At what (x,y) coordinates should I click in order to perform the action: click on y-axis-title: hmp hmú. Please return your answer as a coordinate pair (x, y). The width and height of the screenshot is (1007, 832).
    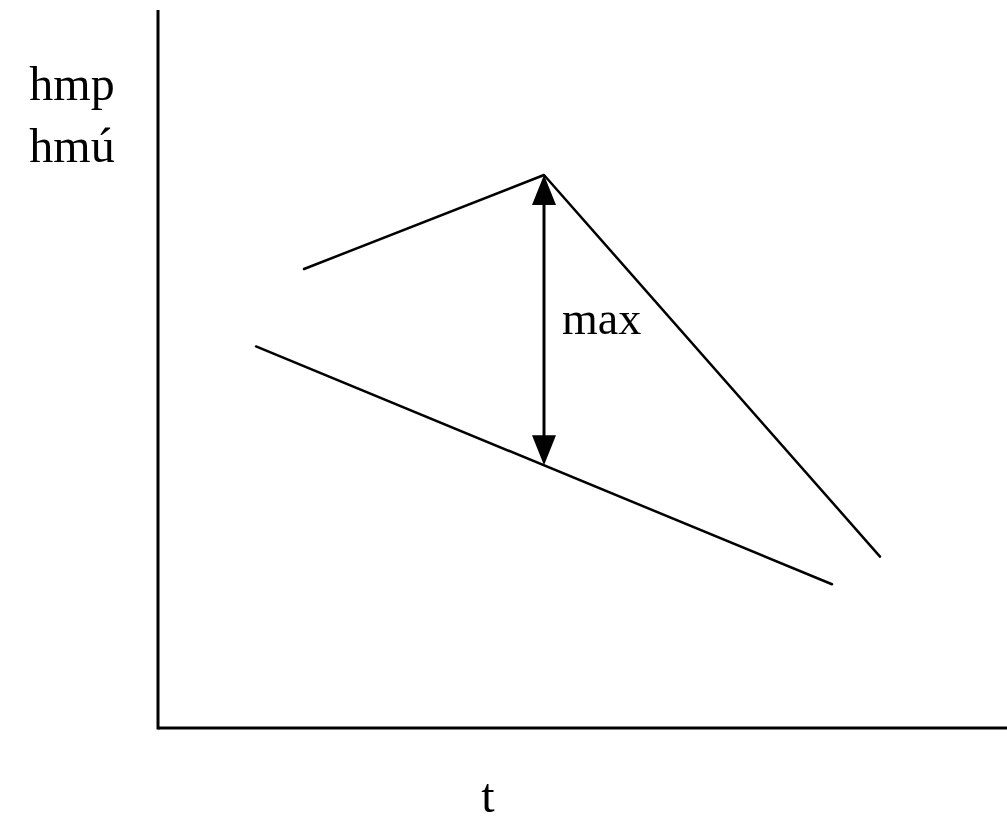
    Looking at the image, I should click on (72, 114).